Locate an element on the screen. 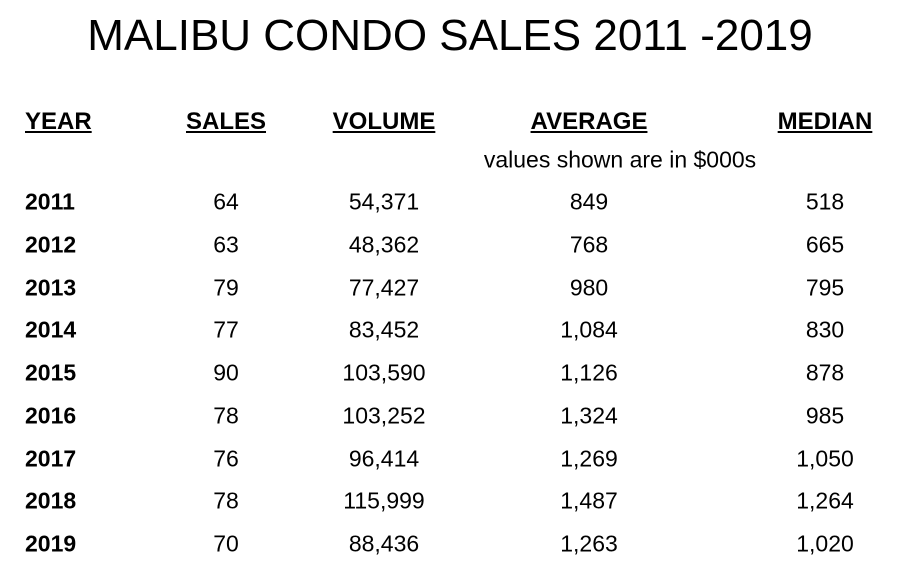 This screenshot has height=563, width=900. value-cell: 795 is located at coordinates (825, 287).